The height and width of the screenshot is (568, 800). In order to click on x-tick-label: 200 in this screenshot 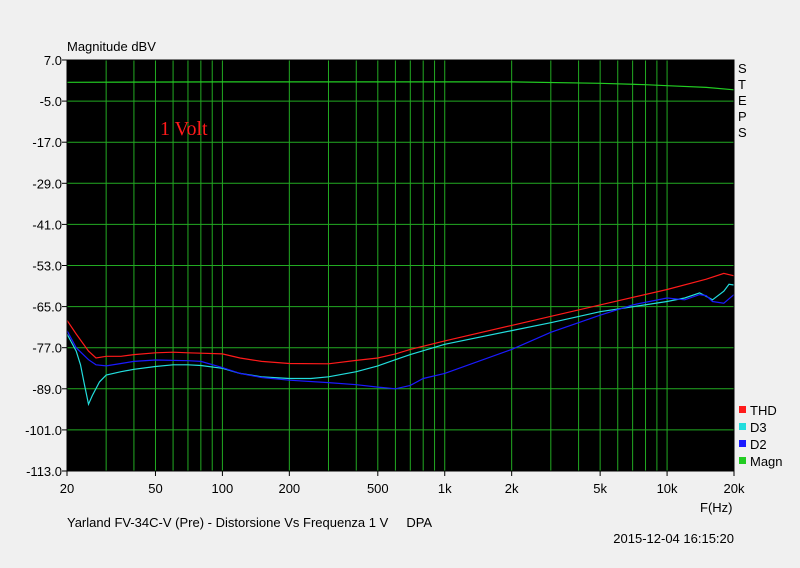, I will do `click(289, 488)`.